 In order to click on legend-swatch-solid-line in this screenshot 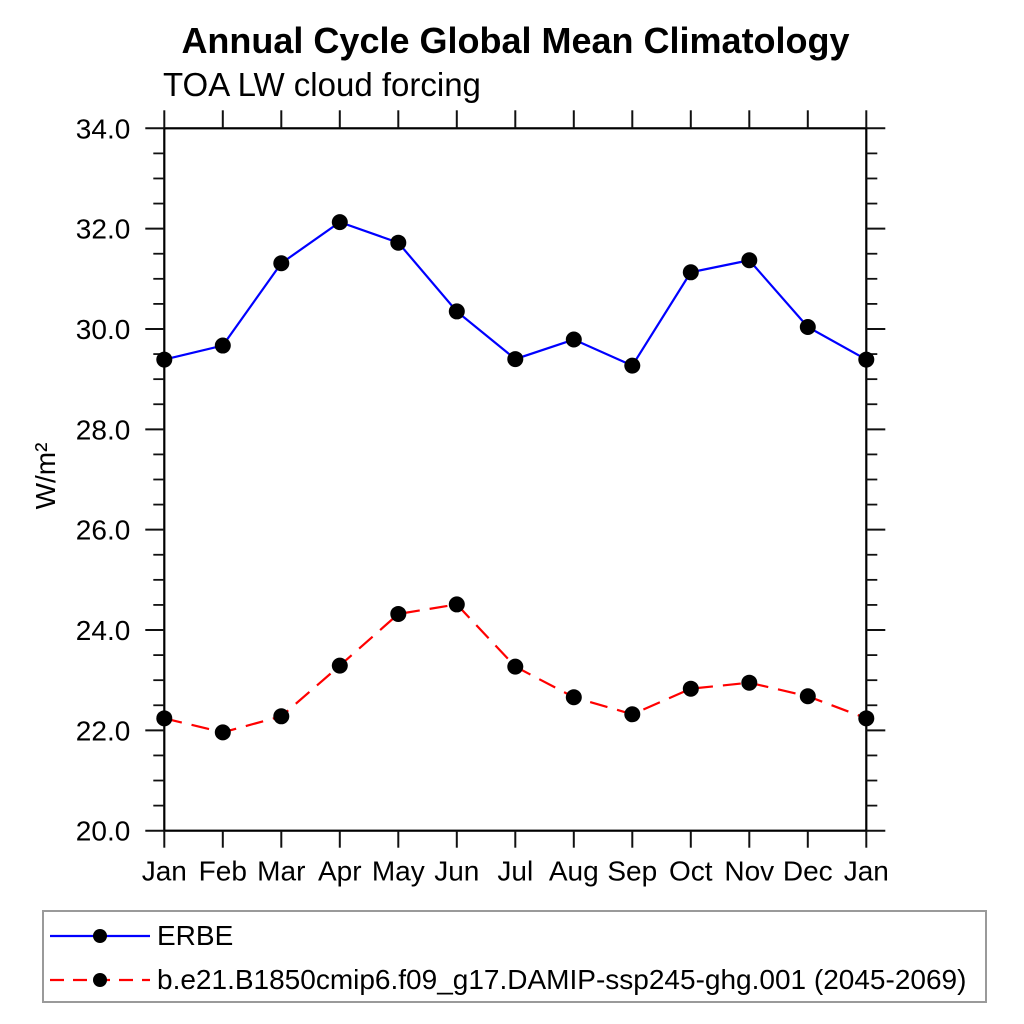, I will do `click(100, 936)`.